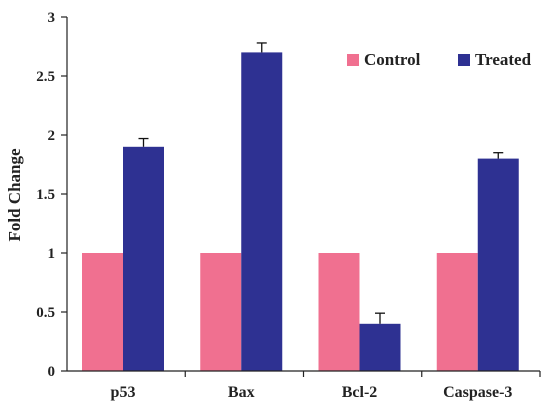  I want to click on bar-control-bax, so click(221, 312).